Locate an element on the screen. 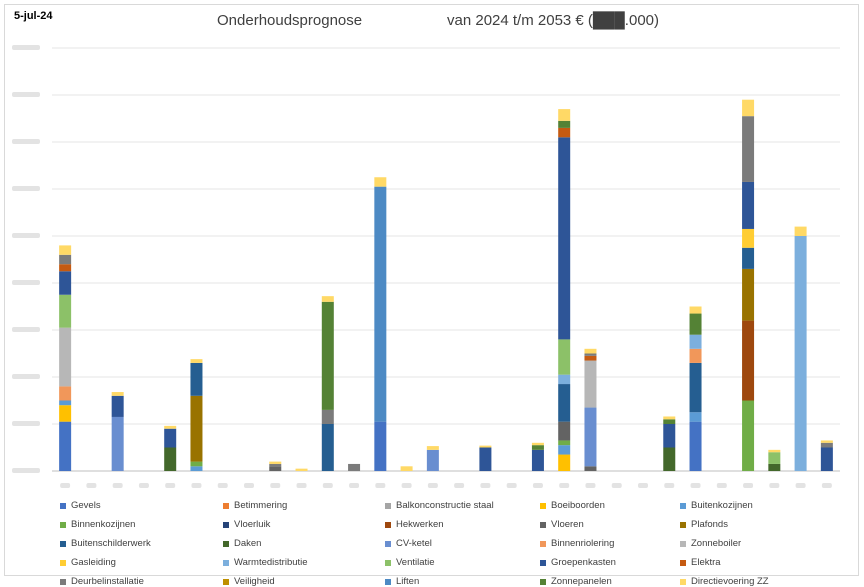  legend-item: CV-ketel is located at coordinates (408, 543).